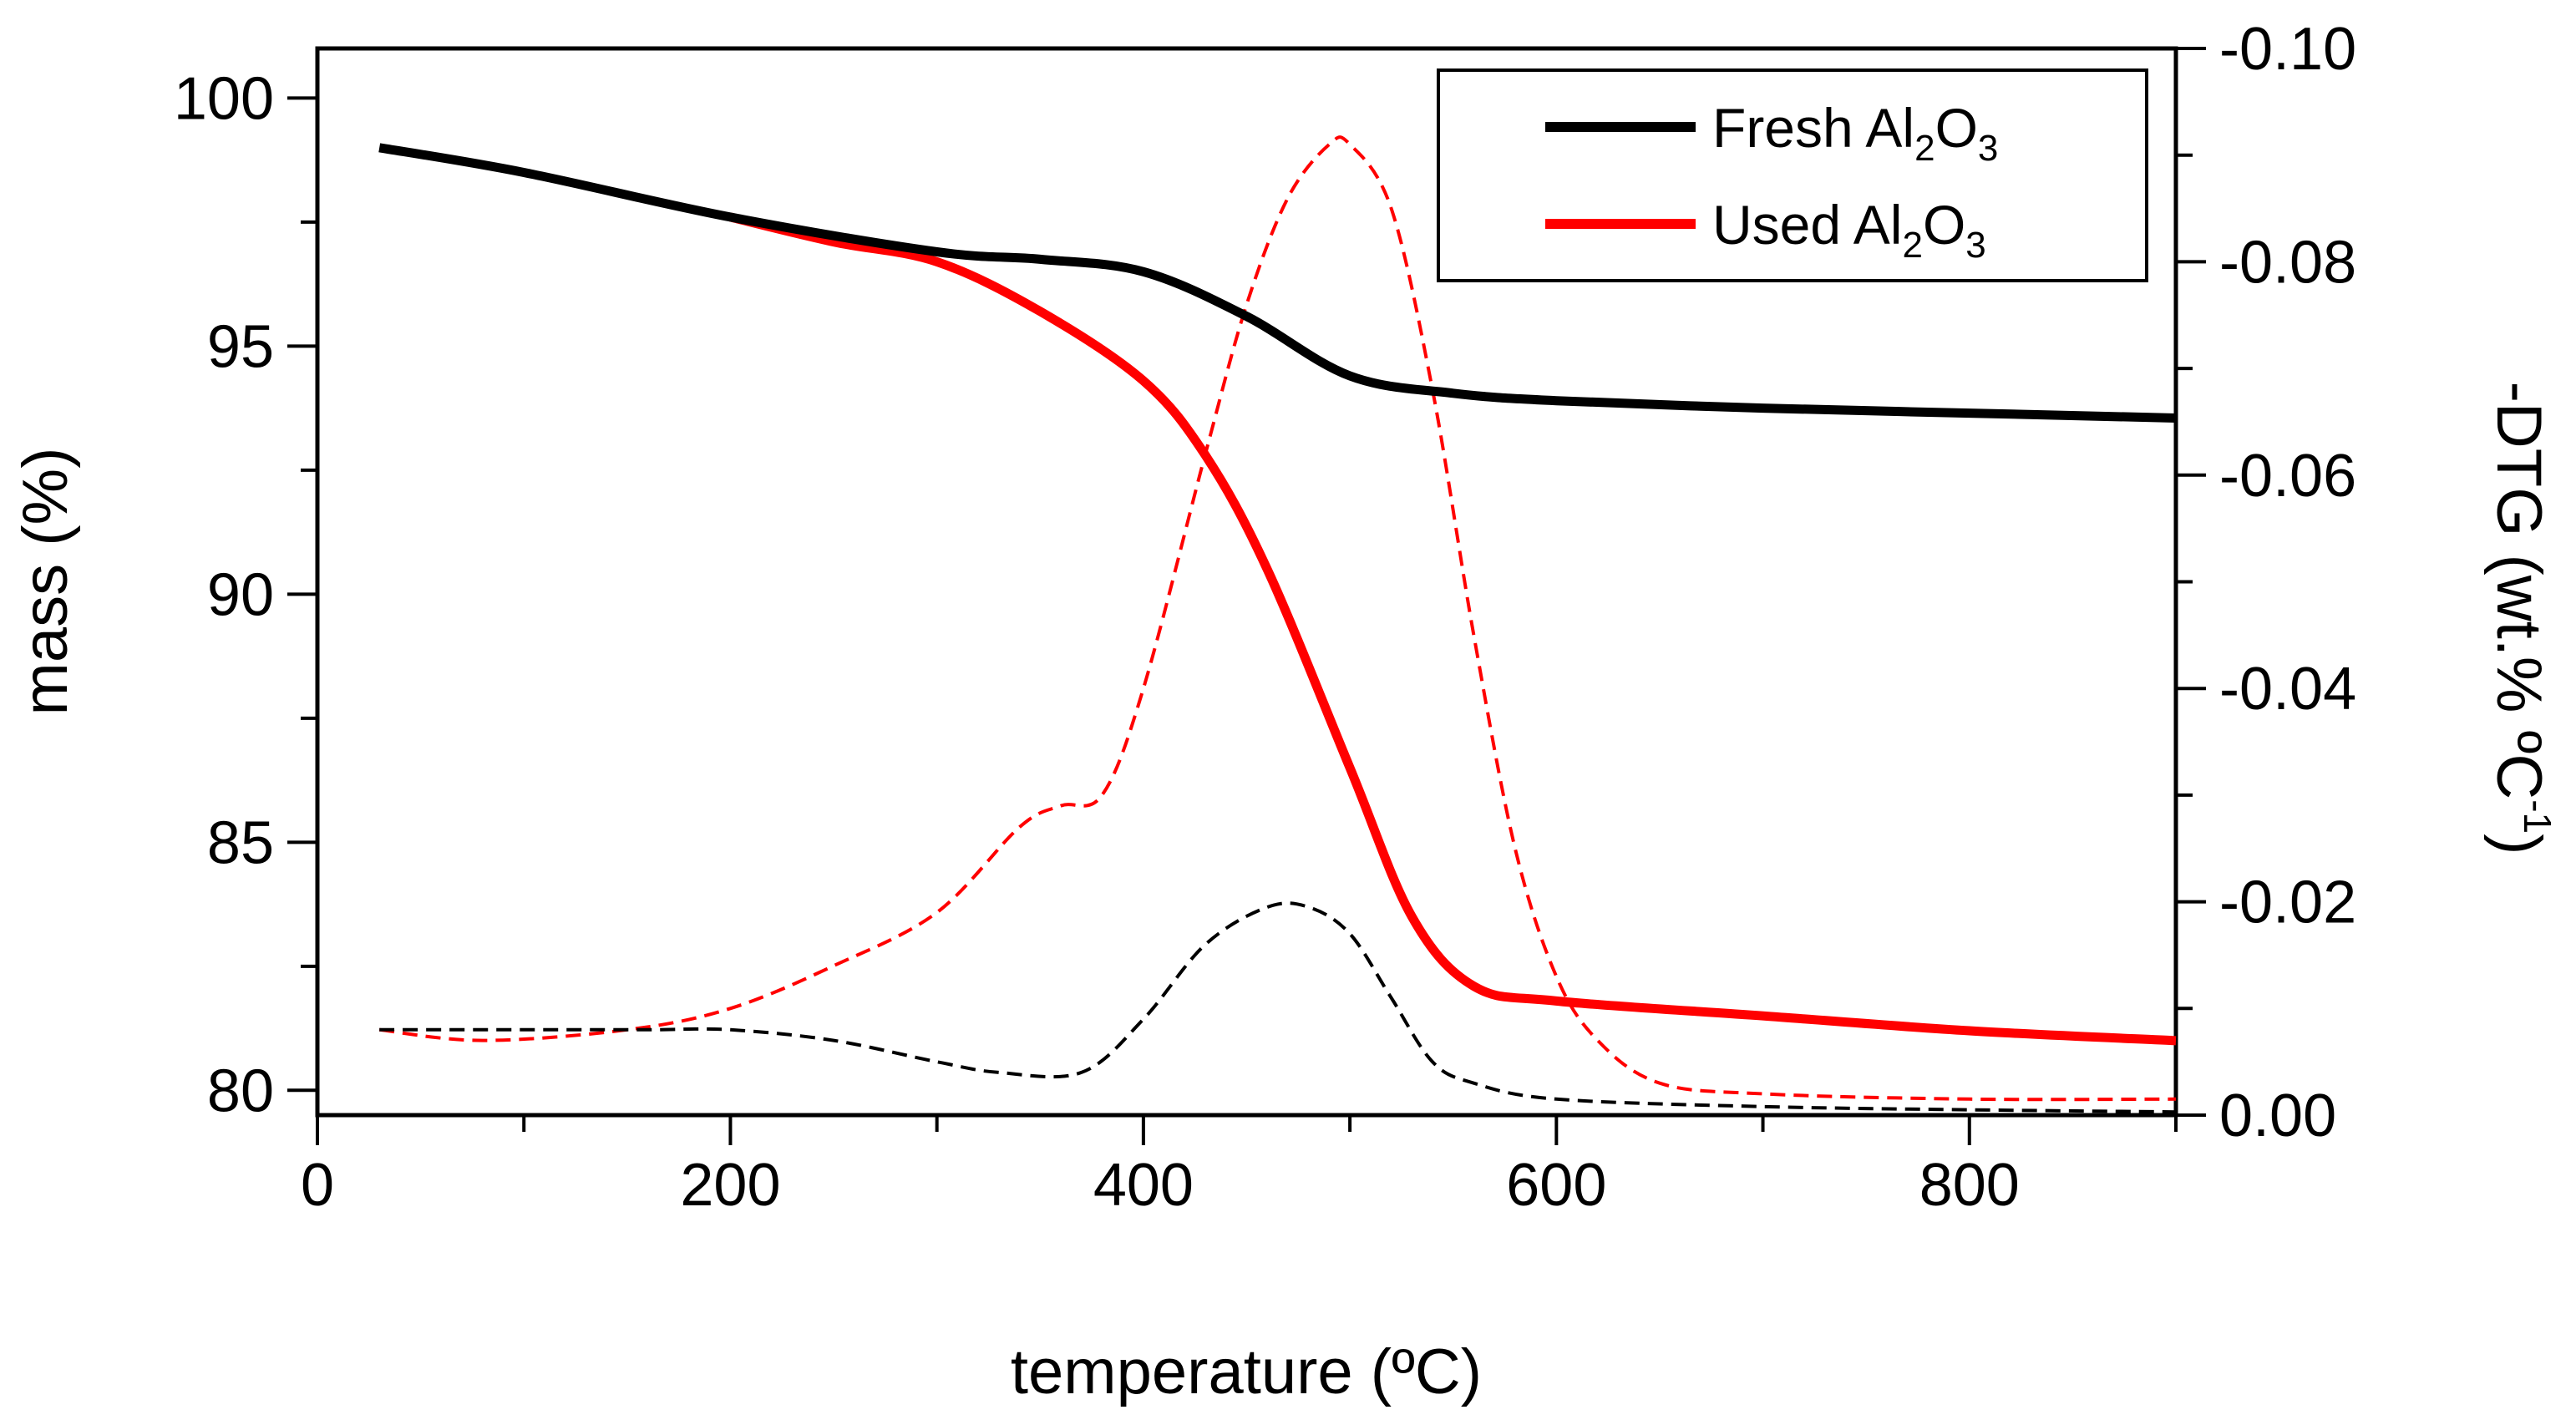  What do you see at coordinates (224, 98) in the screenshot?
I see `y-tick-label: 100` at bounding box center [224, 98].